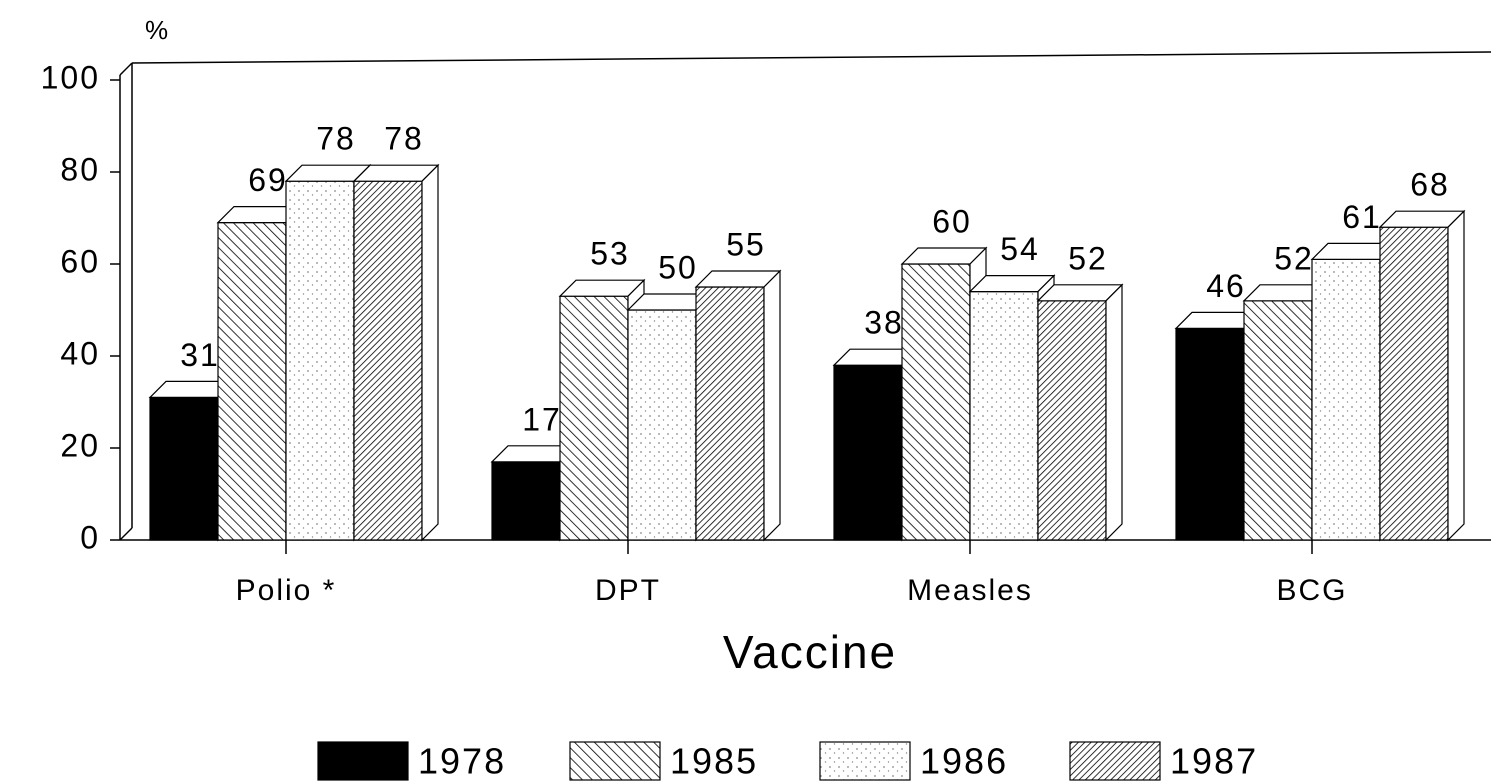  Describe the element at coordinates (610, 254) in the screenshot. I see `data-label: 53` at that location.